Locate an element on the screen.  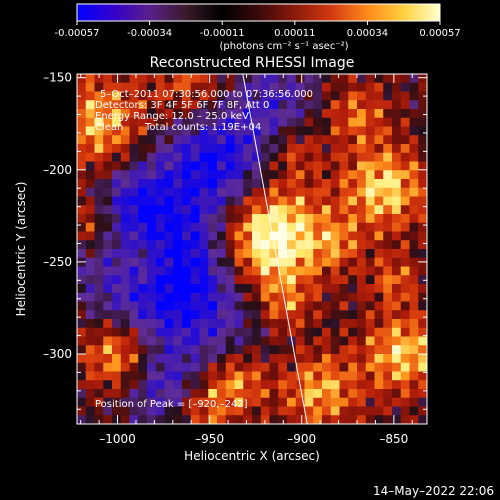
annotation-time-range: 5–Oct–2011 07:30:56.000 to 07:36:56.000 is located at coordinates (206, 94).